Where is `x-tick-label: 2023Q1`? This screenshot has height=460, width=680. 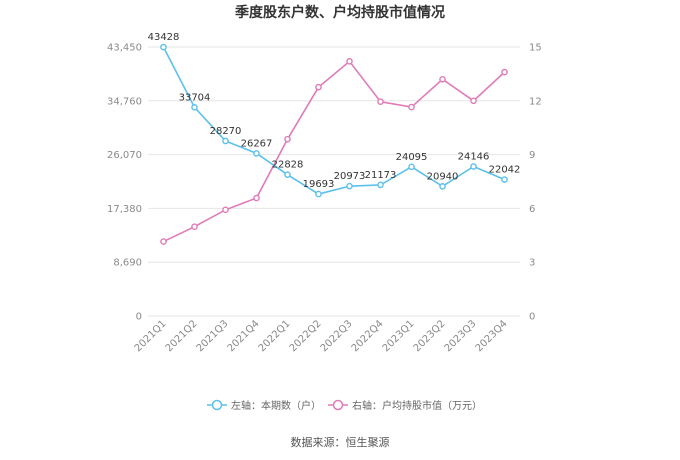 x-tick-label: 2023Q1 is located at coordinates (399, 336).